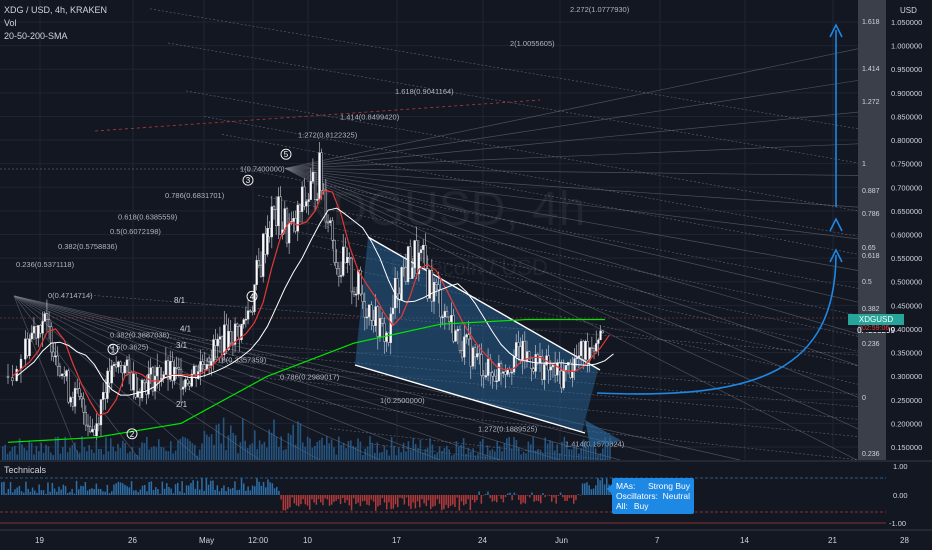 Image resolution: width=932 pixels, height=550 pixels. Describe the element at coordinates (25, 470) in the screenshot. I see `technicals-title: Technicals` at that location.